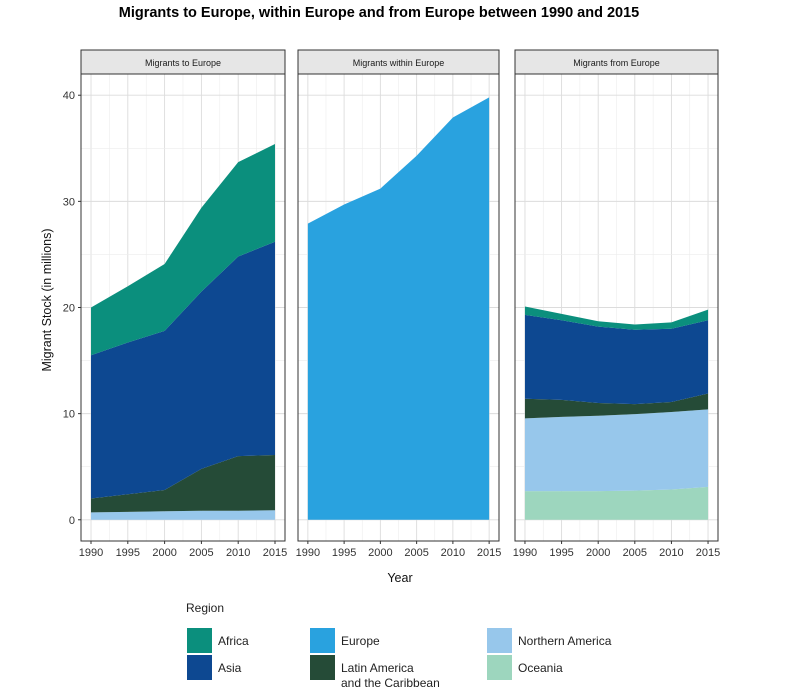  I want to click on facet-title: Migrants from Europe, so click(616, 63).